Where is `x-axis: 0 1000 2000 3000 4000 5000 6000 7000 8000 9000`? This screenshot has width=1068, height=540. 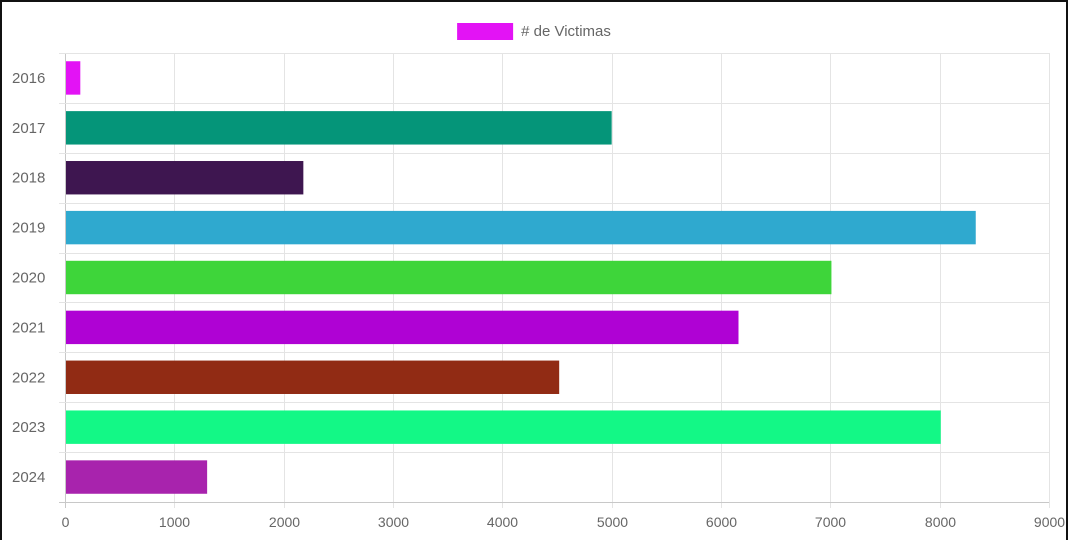 x-axis: 0 1000 2000 3000 4000 5000 6000 7000 8000 9000 is located at coordinates (564, 522).